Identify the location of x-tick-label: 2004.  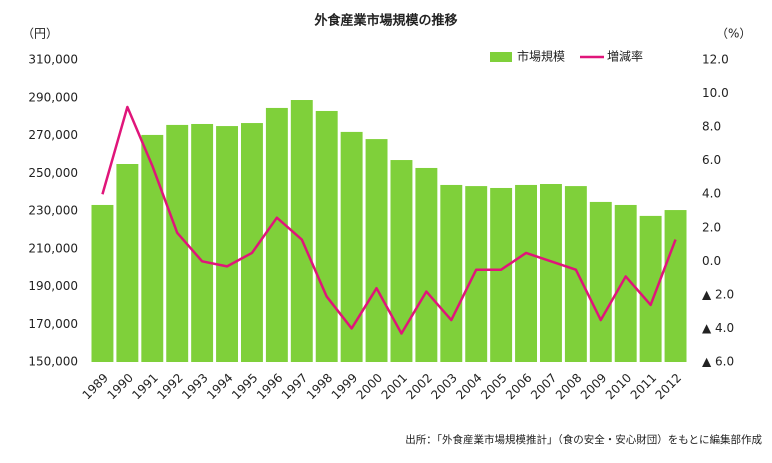
(468, 386).